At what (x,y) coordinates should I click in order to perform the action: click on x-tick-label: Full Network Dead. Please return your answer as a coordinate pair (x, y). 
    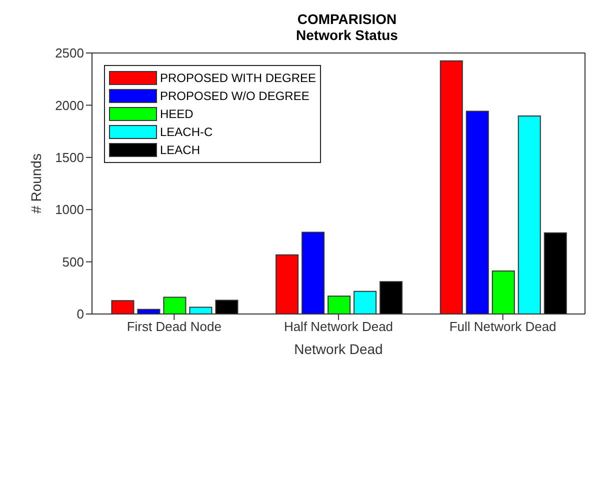
    Looking at the image, I should click on (502, 326).